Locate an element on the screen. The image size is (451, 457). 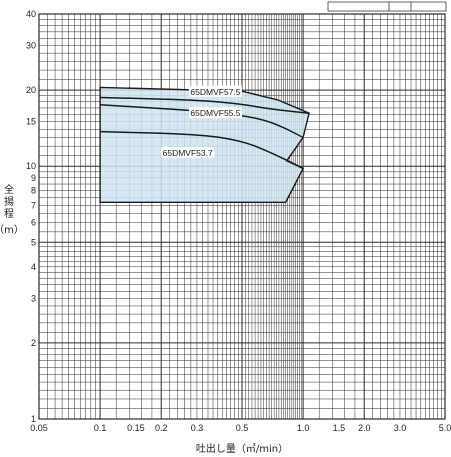
curve-65DMVF53.7 is located at coordinates (202, 150).